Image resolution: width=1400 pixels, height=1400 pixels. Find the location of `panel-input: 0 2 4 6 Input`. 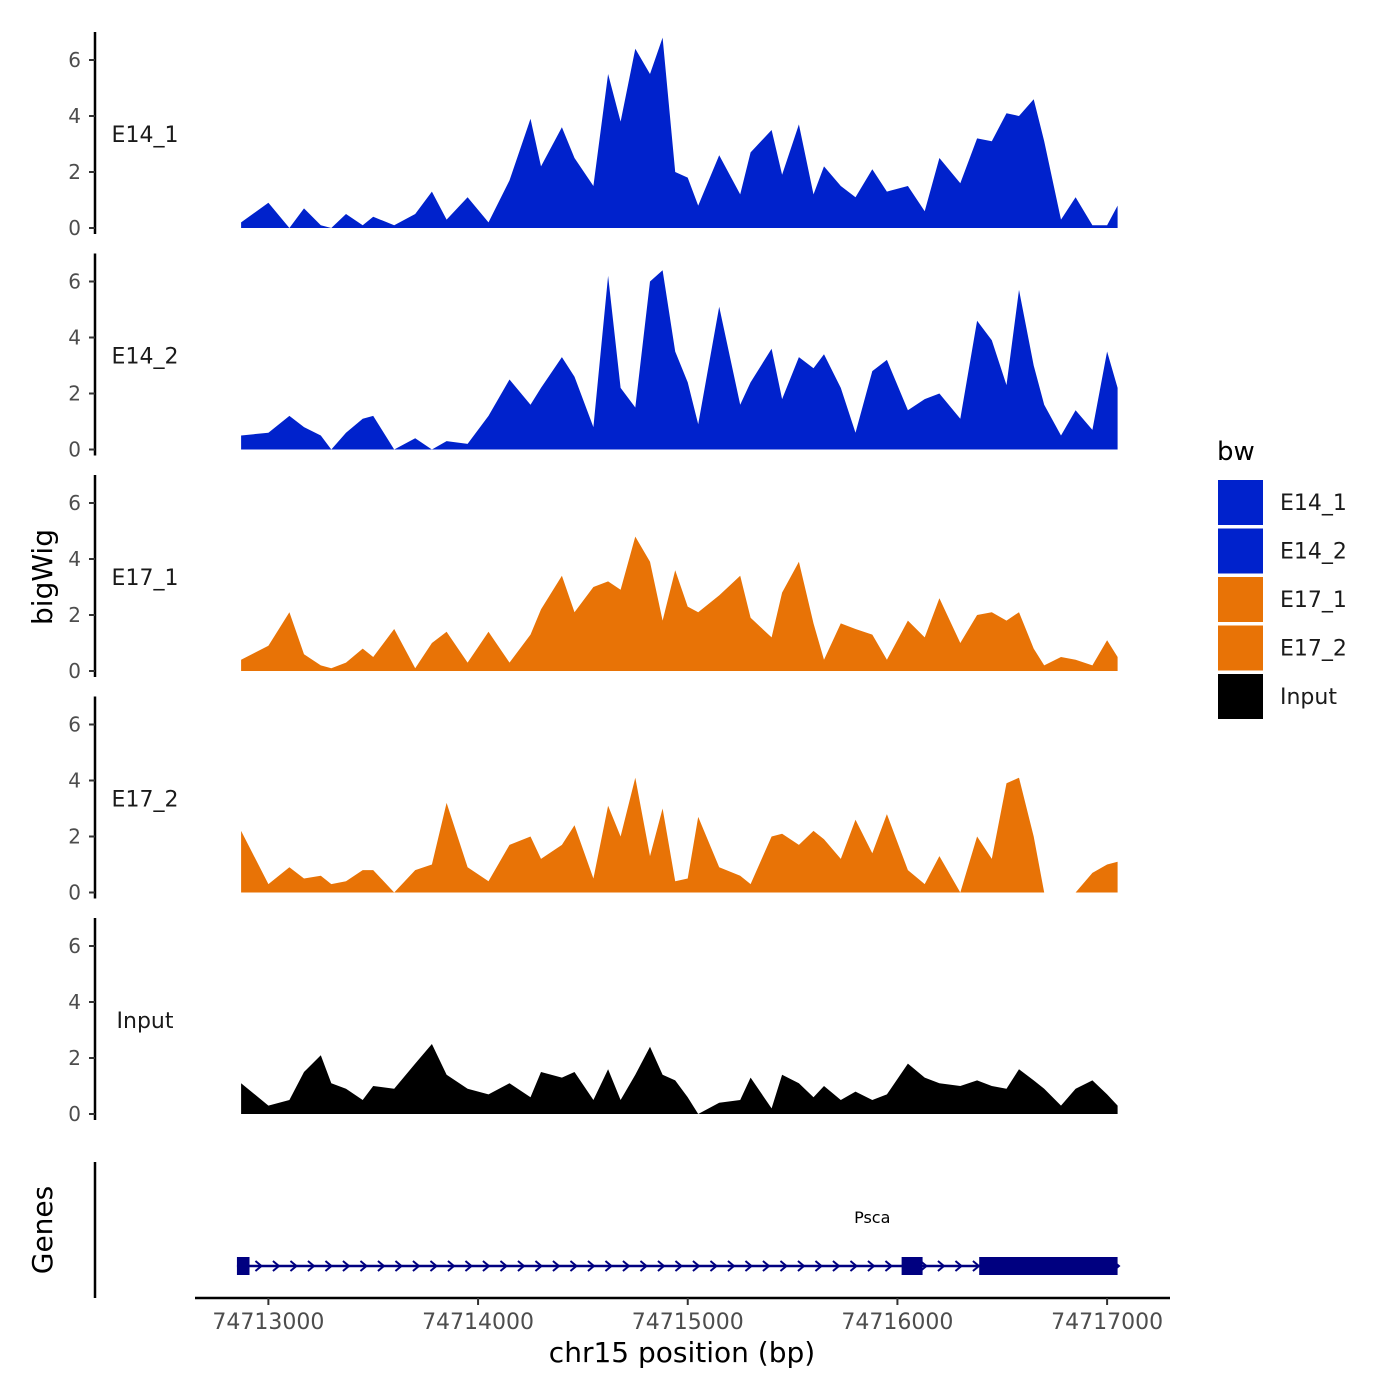

panel-input: 0 2 4 6 Input is located at coordinates (593, 1022).